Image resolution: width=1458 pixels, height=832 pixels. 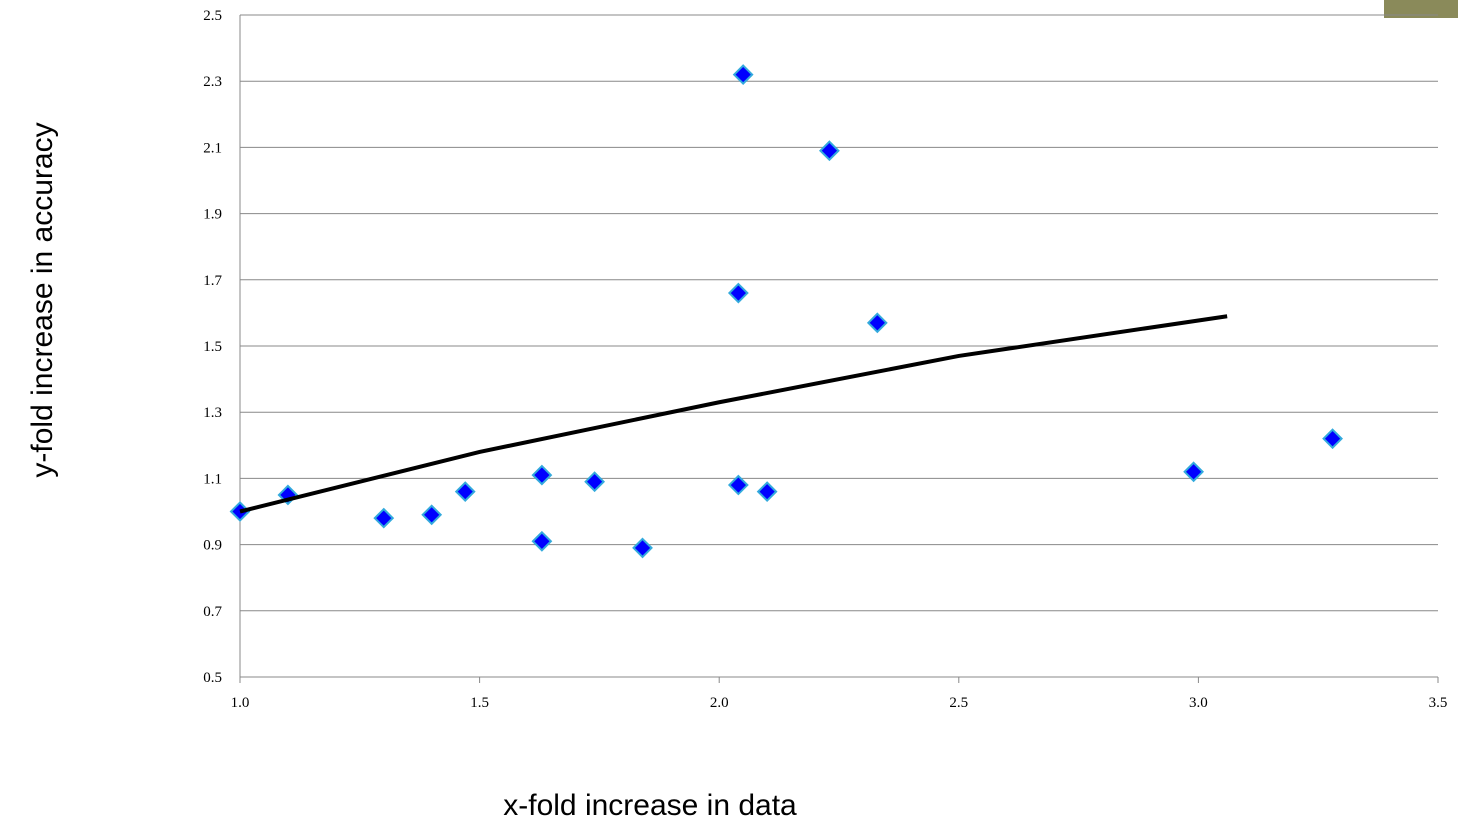 I want to click on y-tick-label: 0.9, so click(x=212, y=546).